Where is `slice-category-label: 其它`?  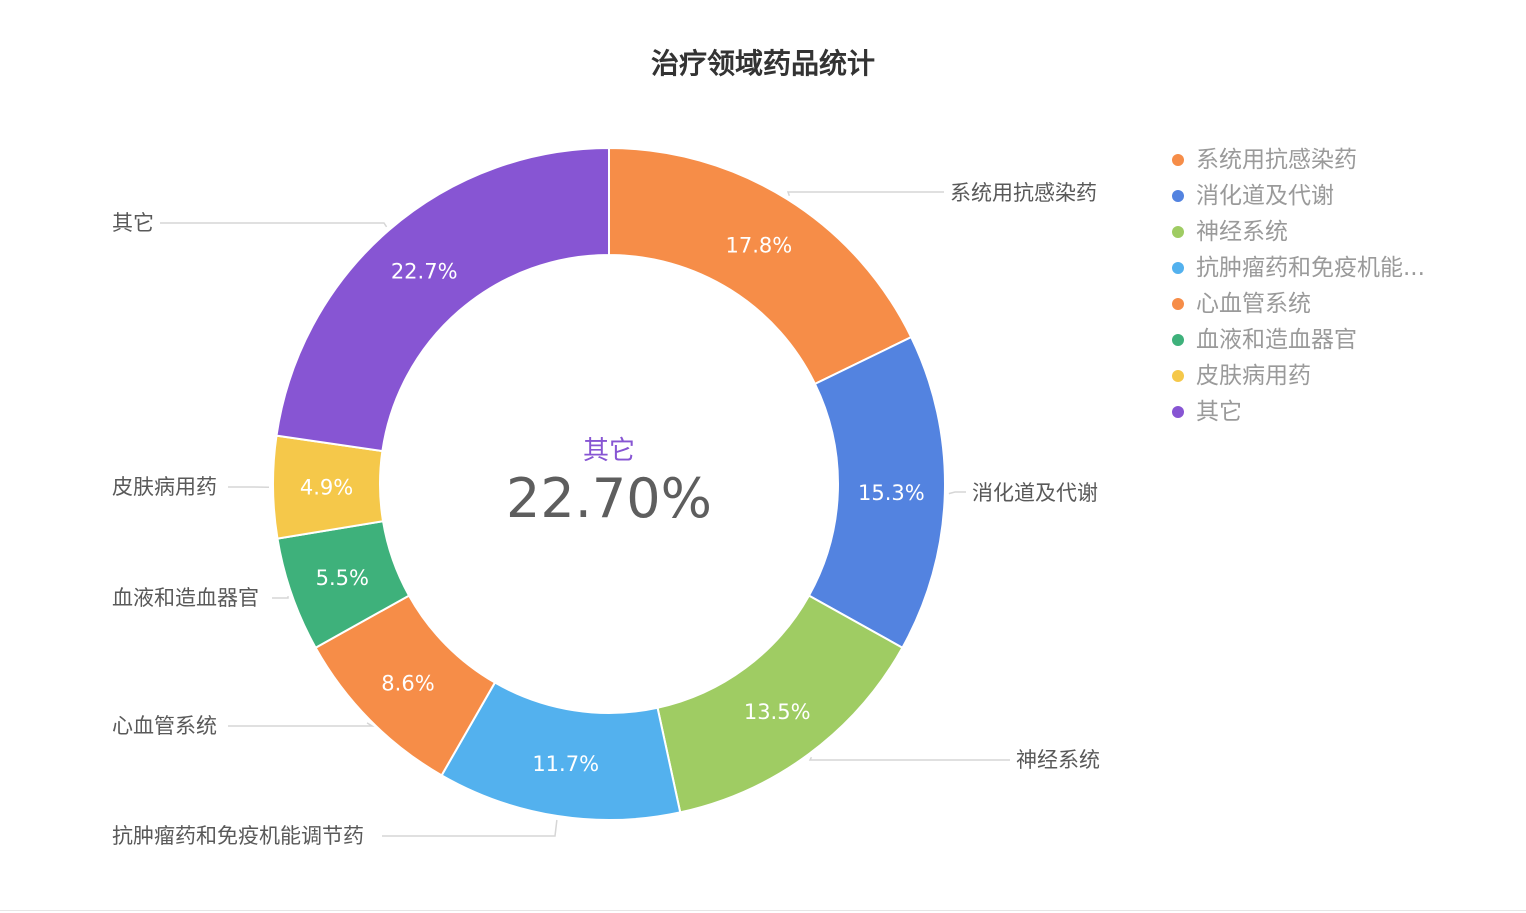 slice-category-label: 其它 is located at coordinates (133, 223).